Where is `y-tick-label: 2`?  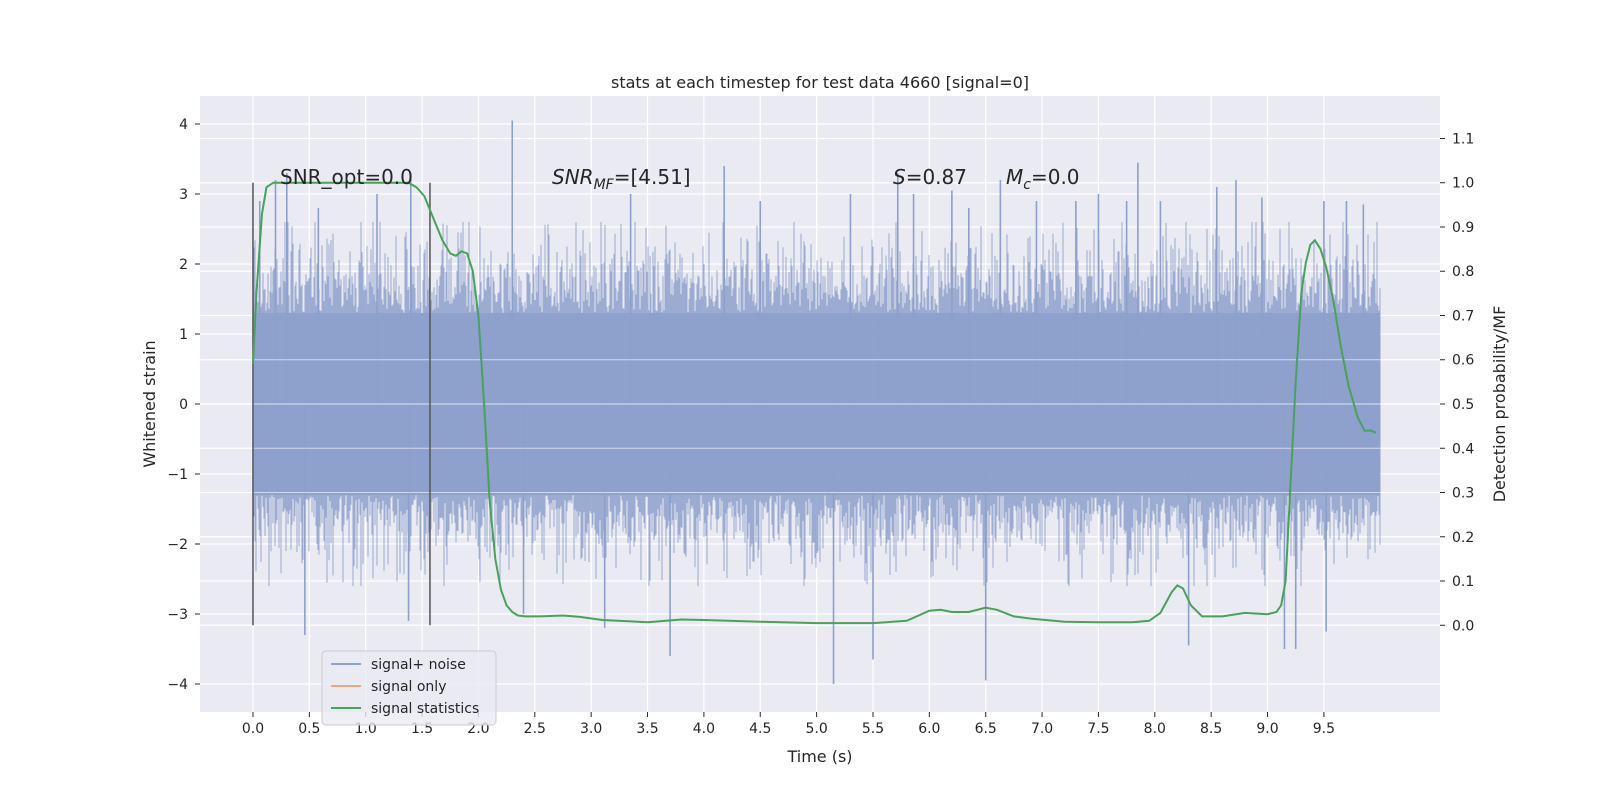 y-tick-label: 2 is located at coordinates (183, 265).